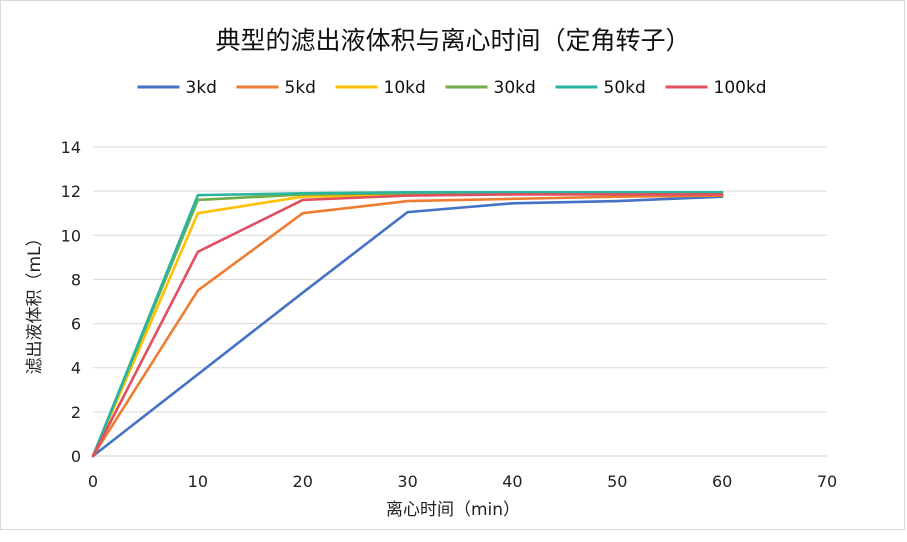 The image size is (907, 542). Describe the element at coordinates (722, 481) in the screenshot. I see `x-tick-label: 60` at that location.